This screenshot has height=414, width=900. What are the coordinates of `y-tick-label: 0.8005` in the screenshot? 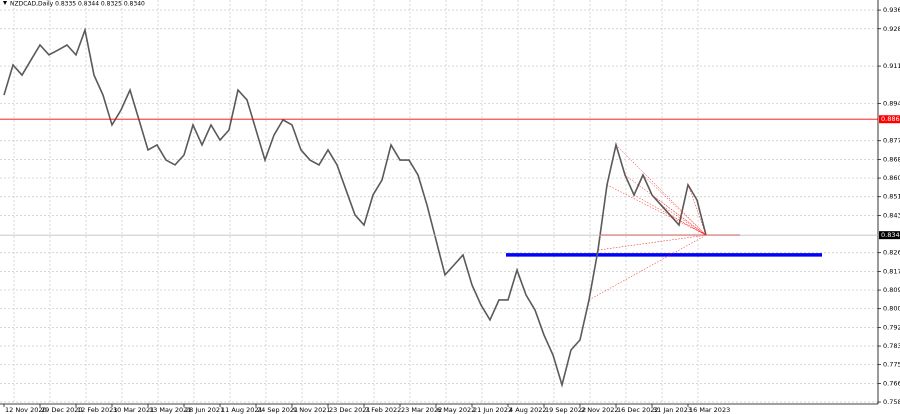 It's located at (891, 309).